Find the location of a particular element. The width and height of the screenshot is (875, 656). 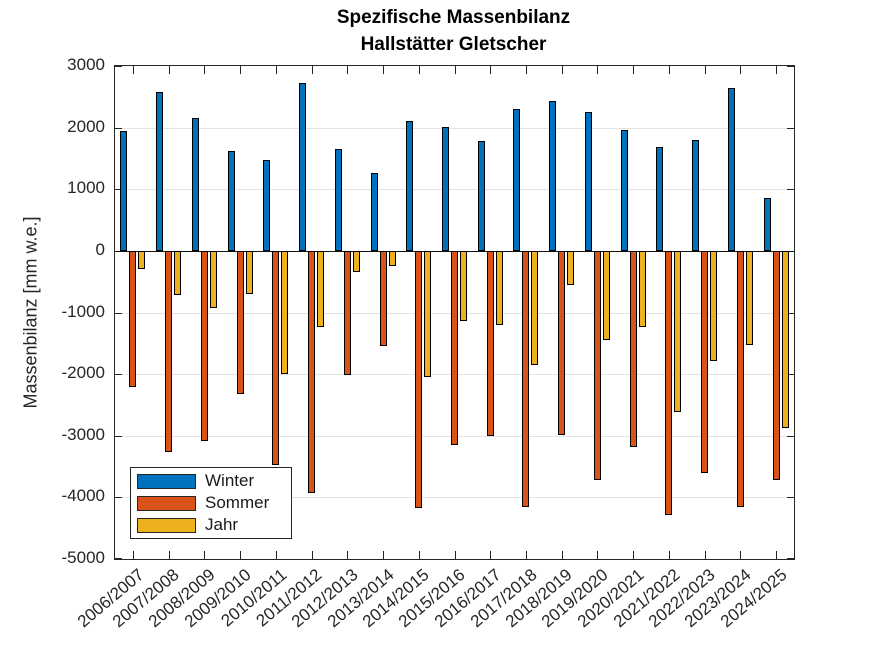

bar-jahr-2012/2013 is located at coordinates (356, 261).